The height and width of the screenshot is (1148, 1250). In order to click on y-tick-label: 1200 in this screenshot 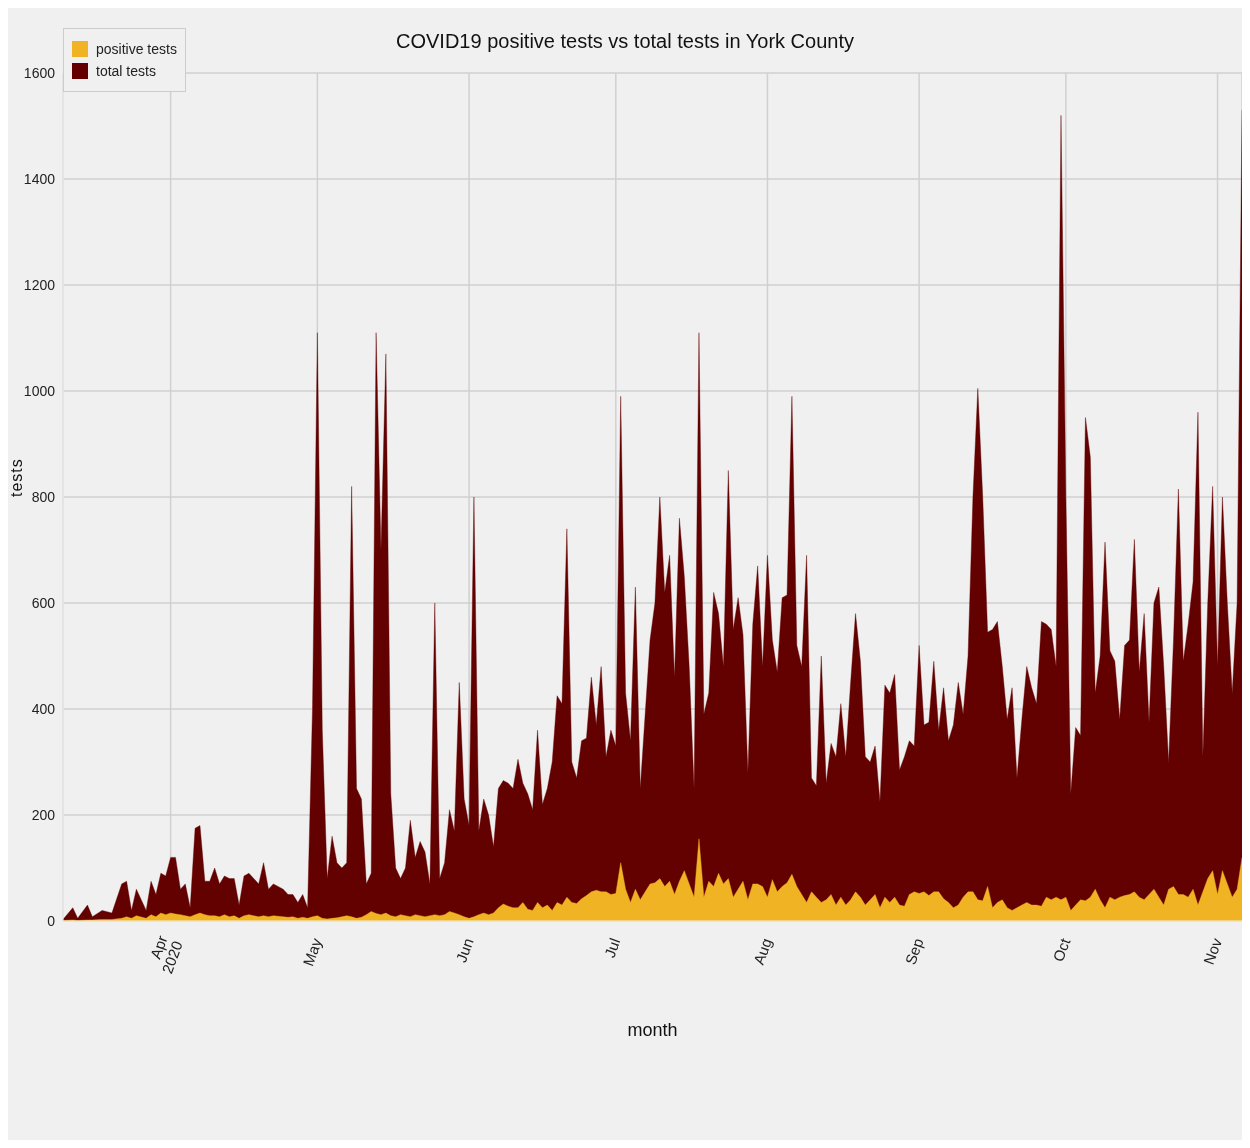, I will do `click(39, 284)`.